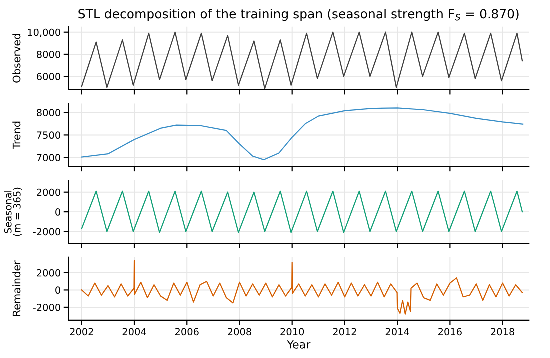  What do you see at coordinates (299, 344) in the screenshot?
I see `x-axis-title: Year` at bounding box center [299, 344].